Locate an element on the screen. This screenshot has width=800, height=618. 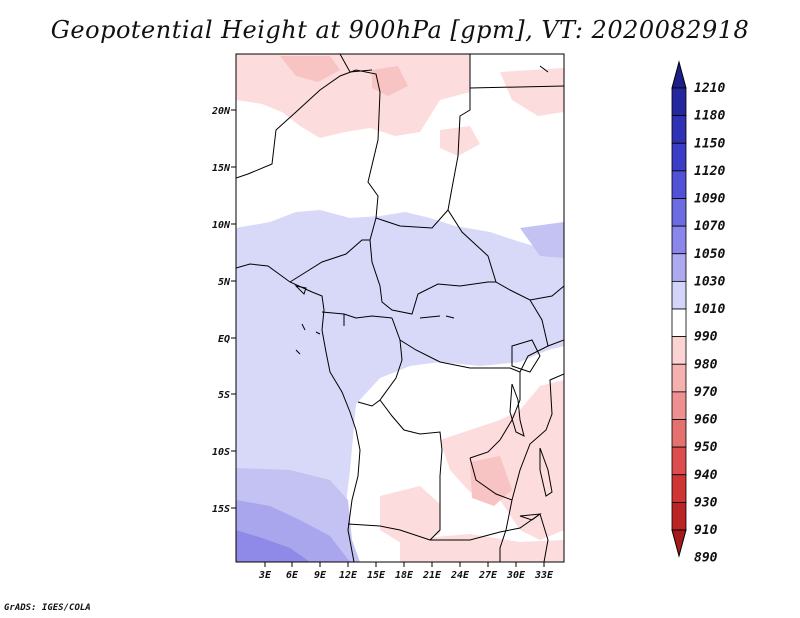
colorbar-label: 1210 is located at coordinates (709, 88).